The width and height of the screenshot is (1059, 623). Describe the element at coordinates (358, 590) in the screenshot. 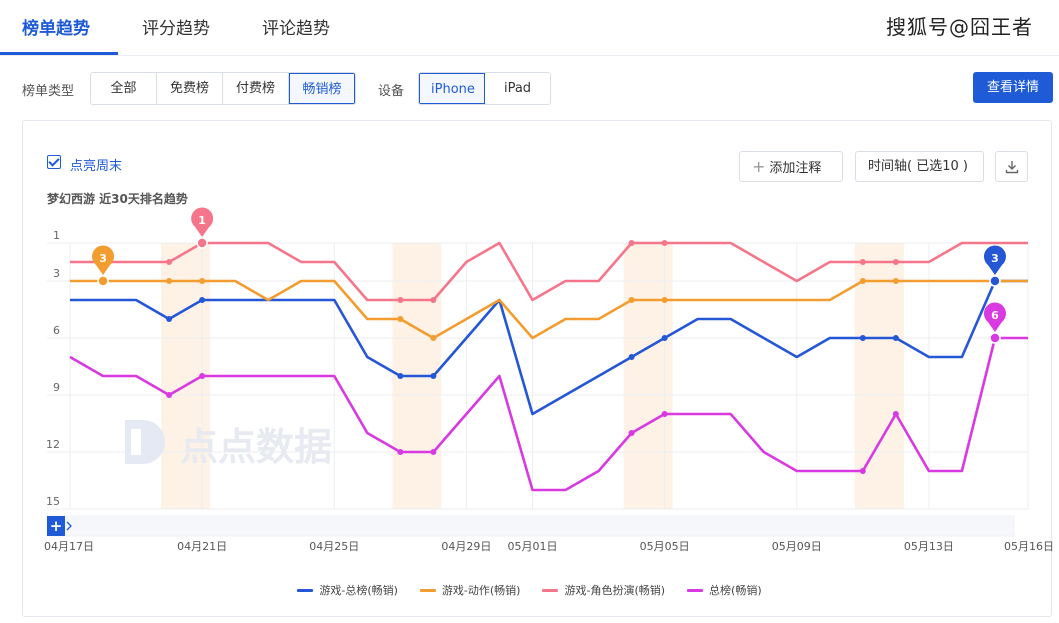

I see `legend-label: 游戏-总榜(畅销)` at that location.